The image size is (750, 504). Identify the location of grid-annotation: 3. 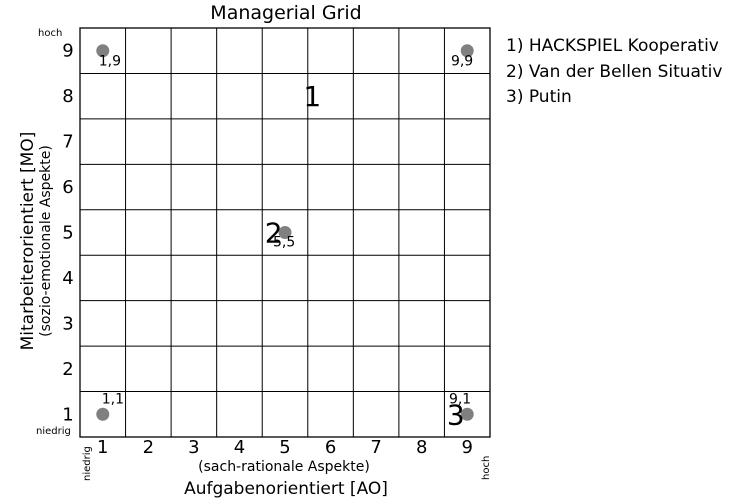
(456, 414).